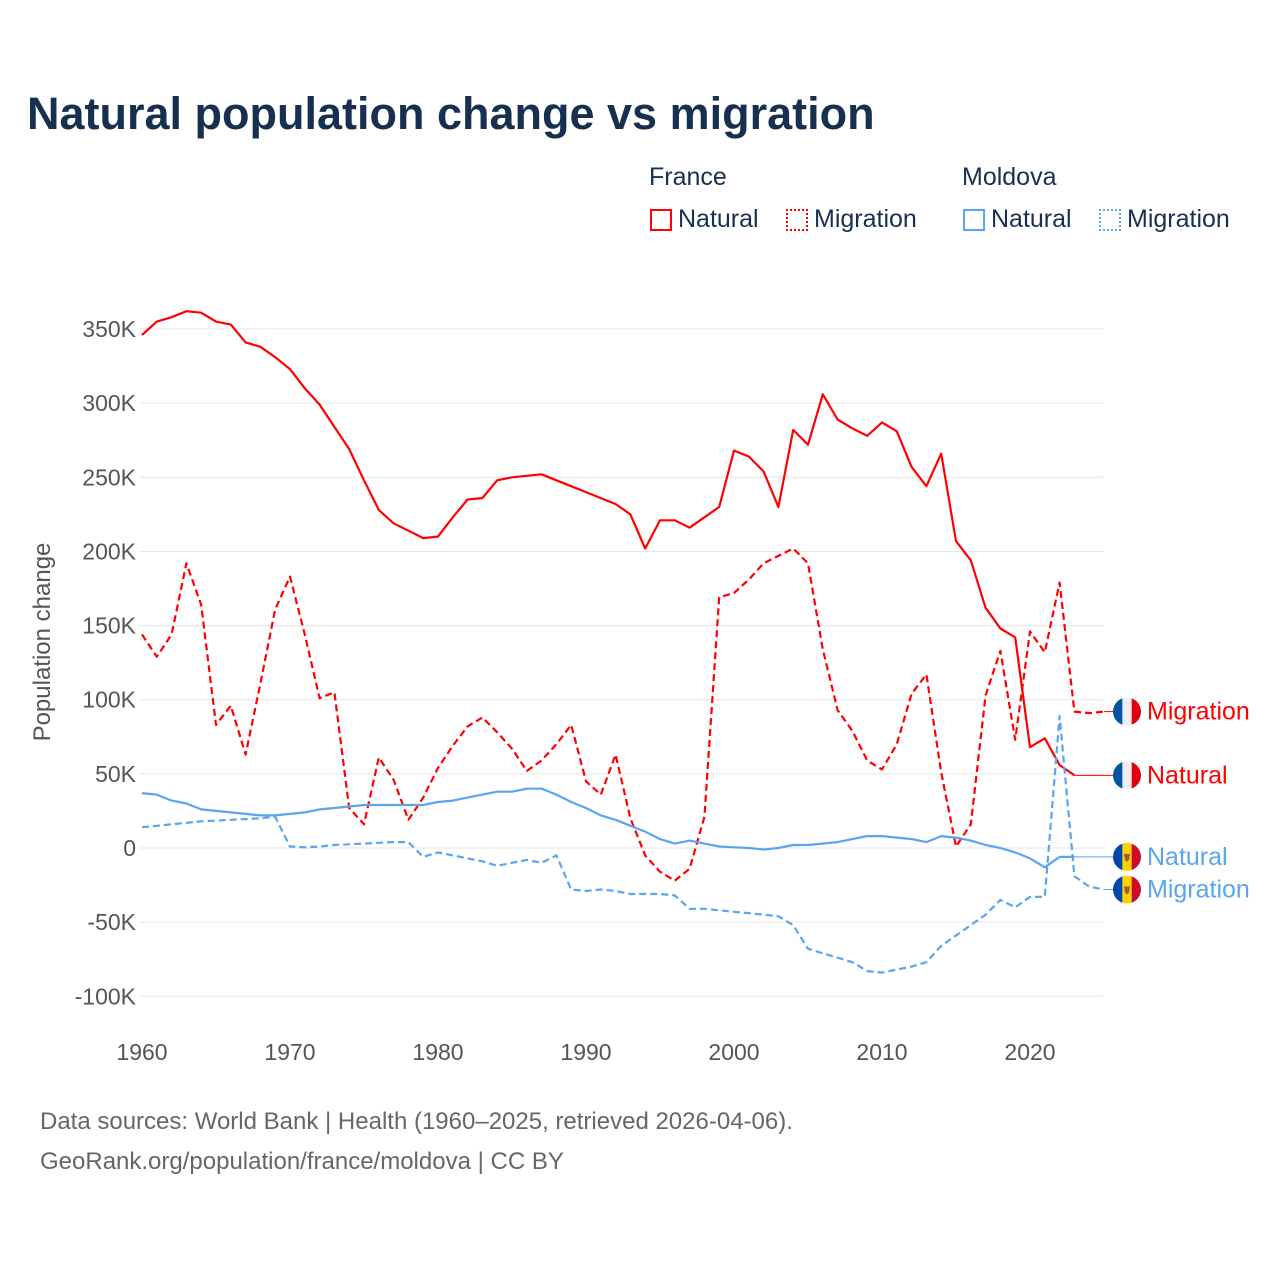 This screenshot has height=1280, width=1280. I want to click on legend-france-migration: Migration, so click(851, 219).